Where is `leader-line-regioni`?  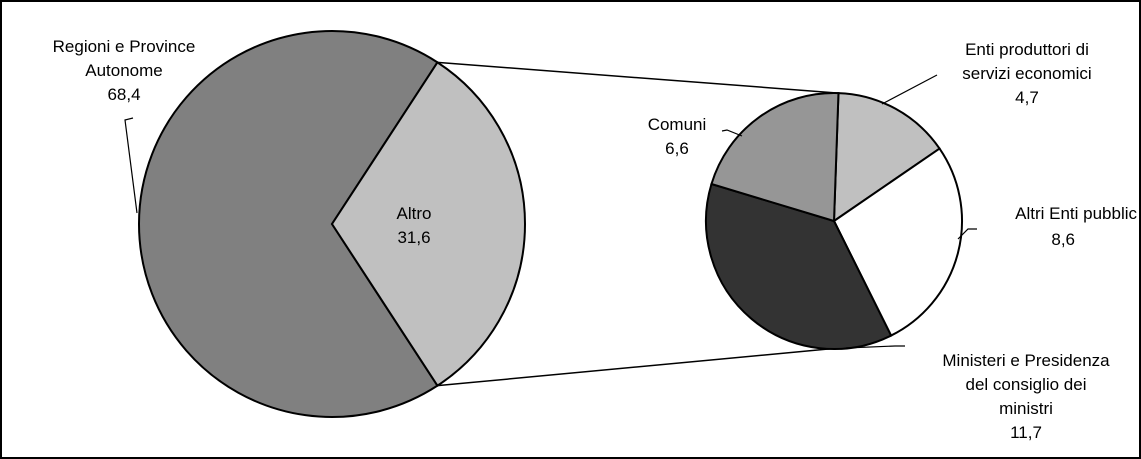 leader-line-regioni is located at coordinates (131, 165).